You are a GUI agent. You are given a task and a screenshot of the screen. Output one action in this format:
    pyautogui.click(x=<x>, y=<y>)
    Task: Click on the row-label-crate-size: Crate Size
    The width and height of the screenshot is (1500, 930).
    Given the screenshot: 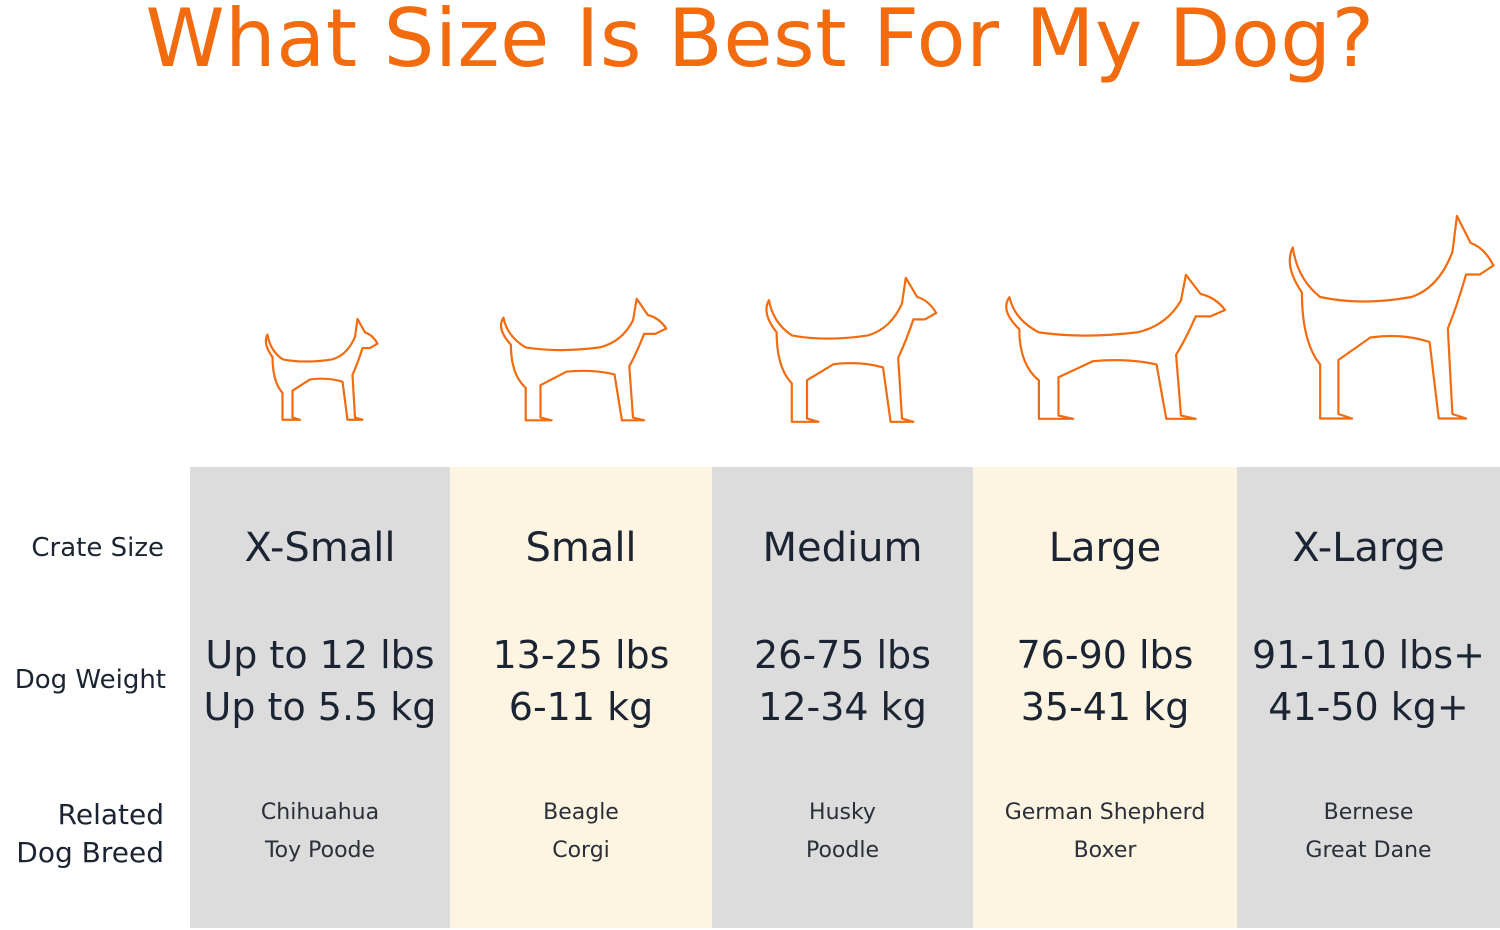 What is the action you would take?
    pyautogui.click(x=97, y=548)
    